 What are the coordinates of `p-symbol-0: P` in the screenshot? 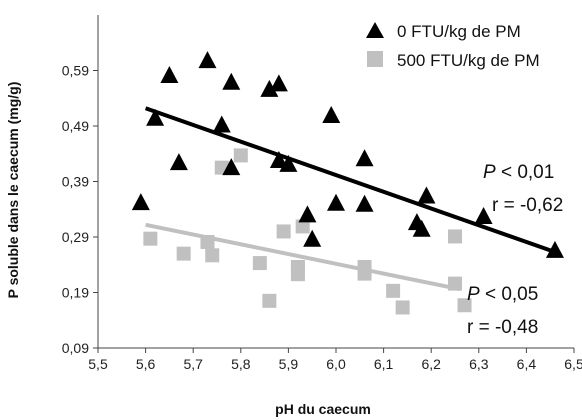 It's located at (489, 172).